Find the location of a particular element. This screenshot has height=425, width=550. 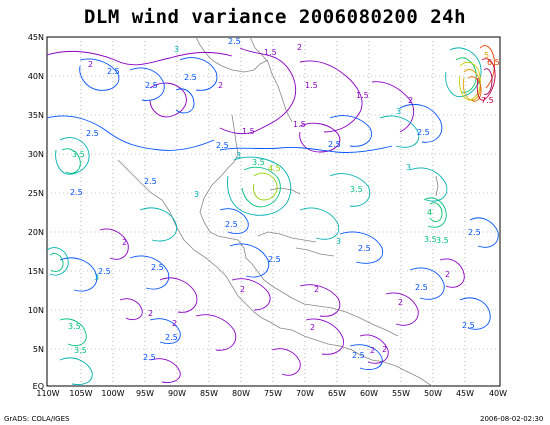

latitude-labels: 45N 40N 35N 30N 25N 20N 15N 10N 5N EQ is located at coordinates (36, 212).